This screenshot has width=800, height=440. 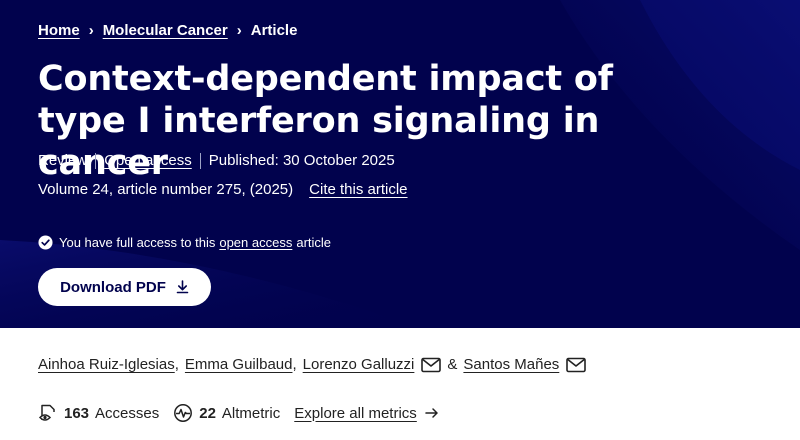 What do you see at coordinates (431, 413) in the screenshot?
I see `arrow-right-icon` at bounding box center [431, 413].